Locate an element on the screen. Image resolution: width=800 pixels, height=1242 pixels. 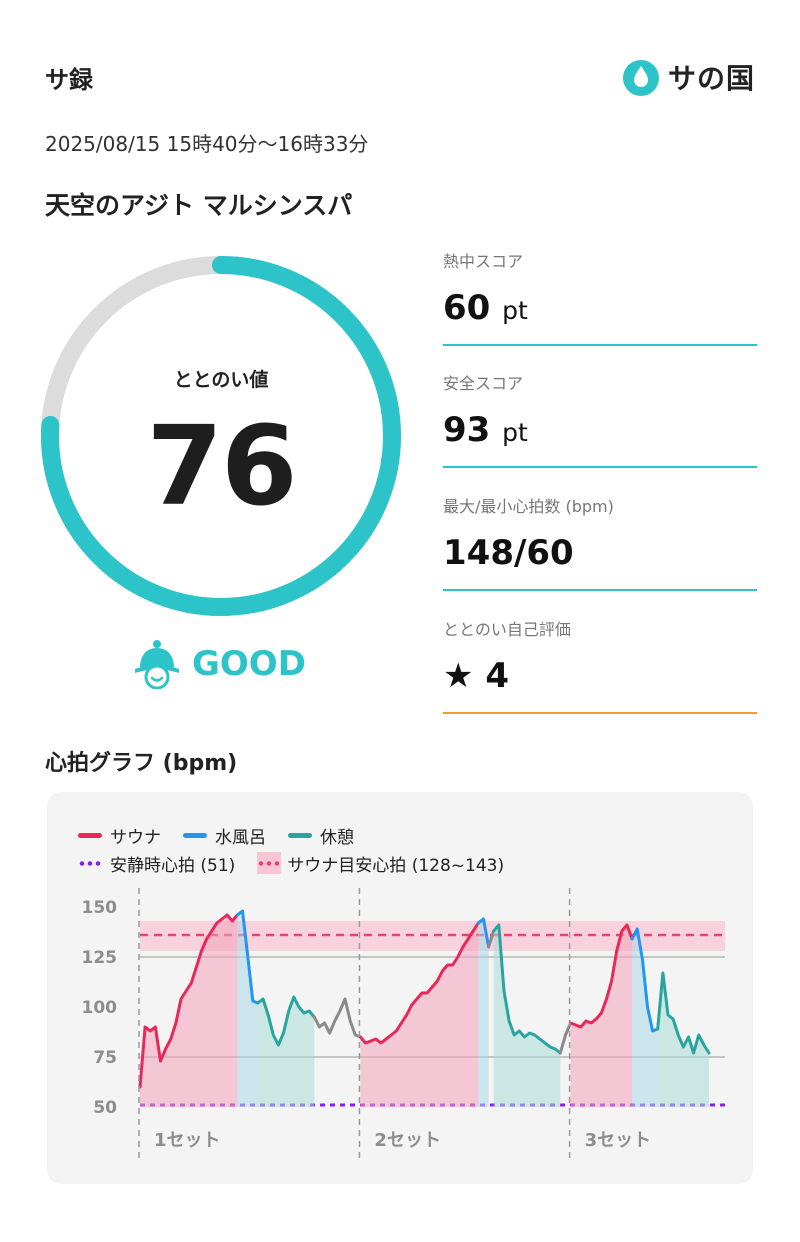
stat-heart-rate: 最大/最小心拍数 (bpm) 148/60 is located at coordinates (600, 542).